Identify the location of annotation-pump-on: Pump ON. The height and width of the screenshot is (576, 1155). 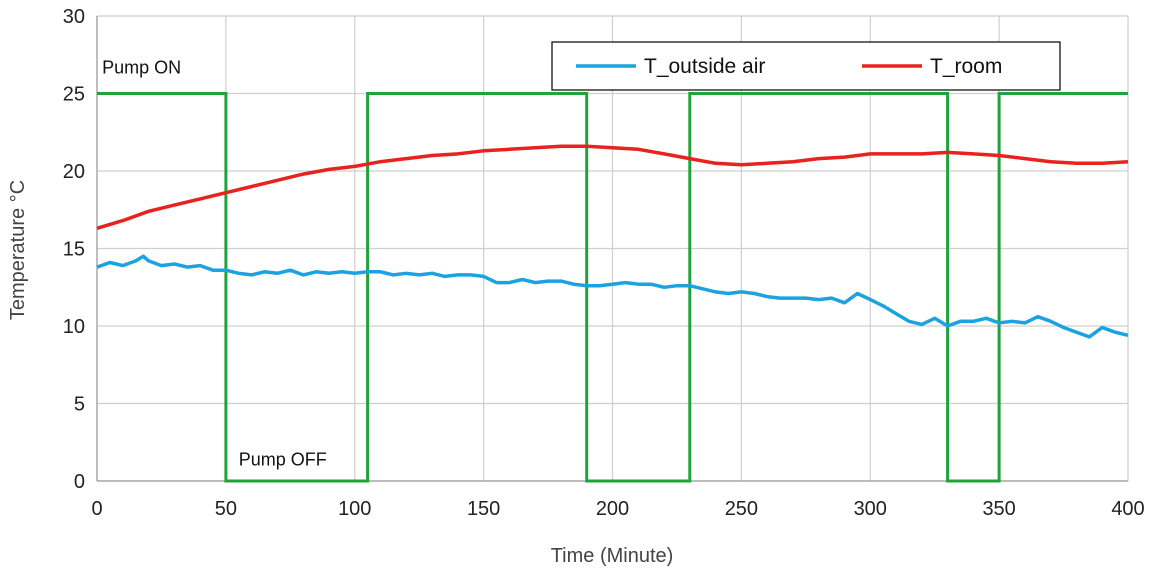
(141, 67).